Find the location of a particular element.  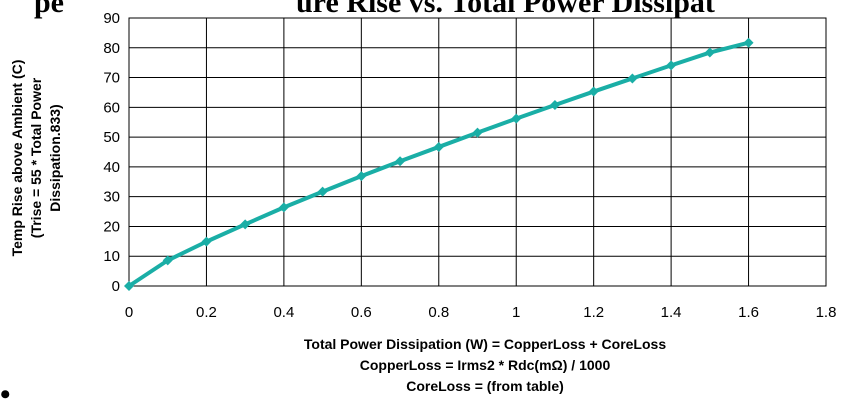

y-tick-label: 70 is located at coordinates (111, 78).